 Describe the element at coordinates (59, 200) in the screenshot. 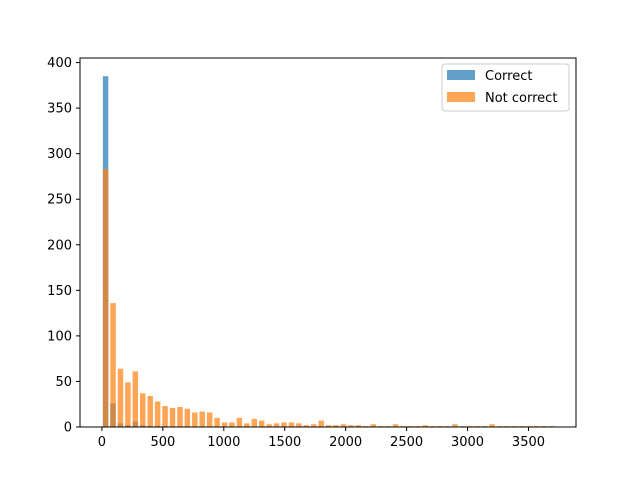

I see `y-tick-label: 250` at that location.